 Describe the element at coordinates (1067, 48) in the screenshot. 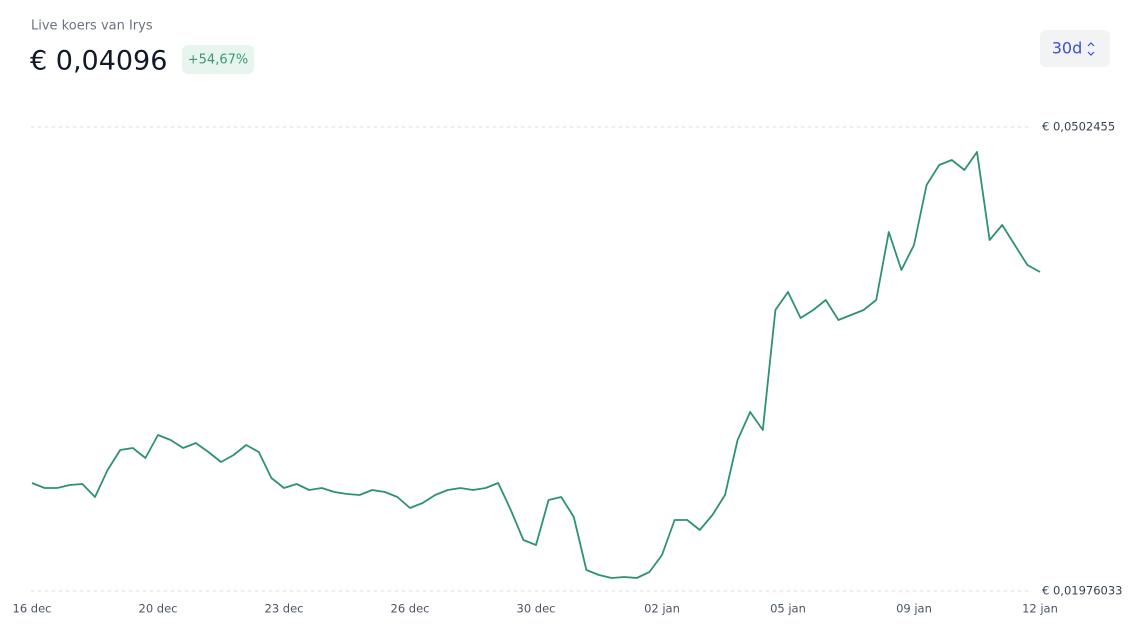

I see `period: 30d` at that location.